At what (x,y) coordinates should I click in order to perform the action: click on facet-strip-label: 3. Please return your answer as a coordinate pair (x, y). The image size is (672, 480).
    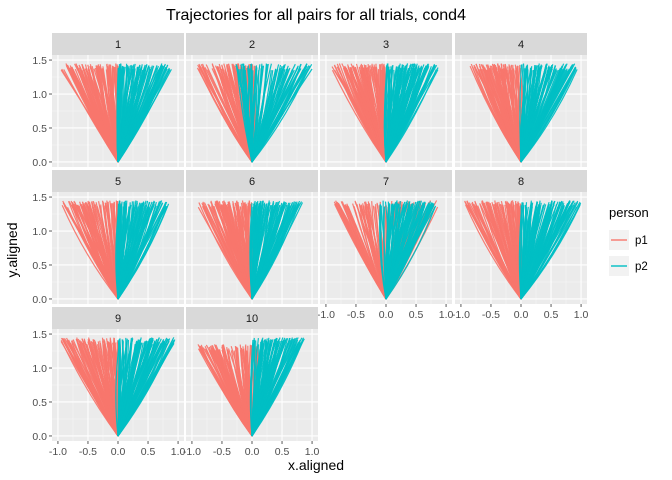
    Looking at the image, I should click on (386, 45).